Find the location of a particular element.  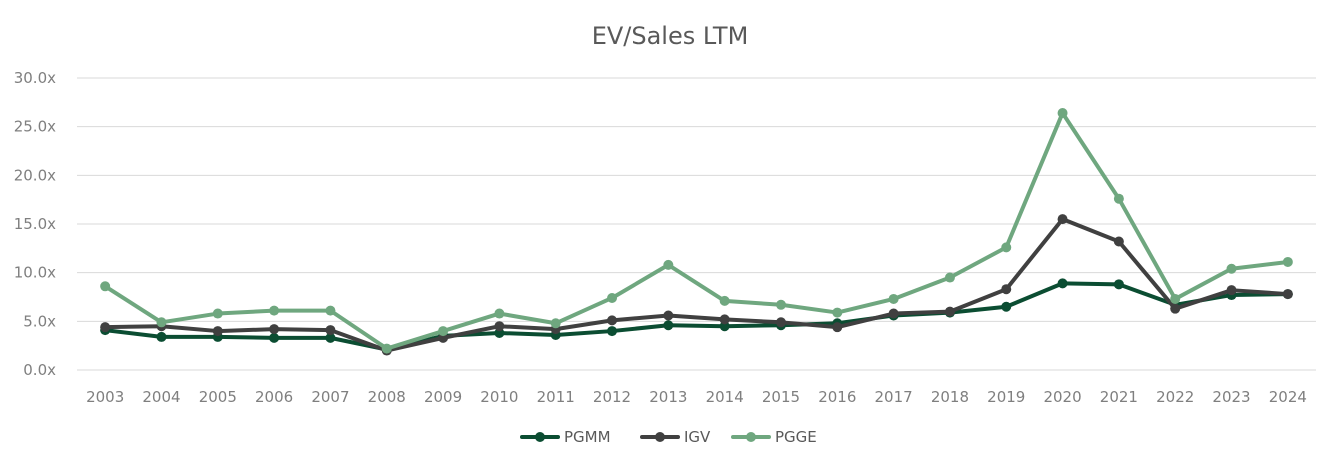

y-tick-label: 15.0x is located at coordinates (35, 224).